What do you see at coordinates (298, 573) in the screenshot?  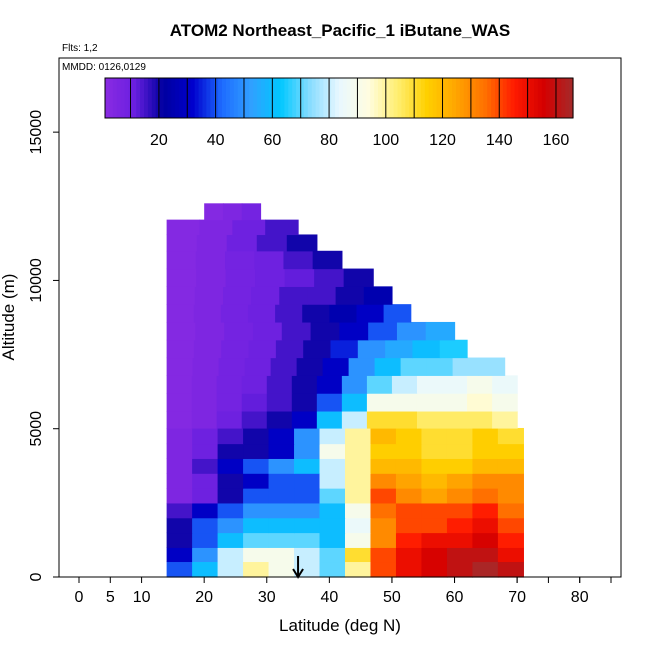 I see `arrow-head` at bounding box center [298, 573].